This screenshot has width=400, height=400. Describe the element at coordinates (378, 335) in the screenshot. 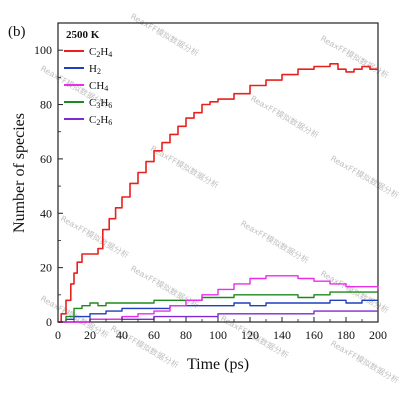

I see `x-tick-label: 200` at that location.